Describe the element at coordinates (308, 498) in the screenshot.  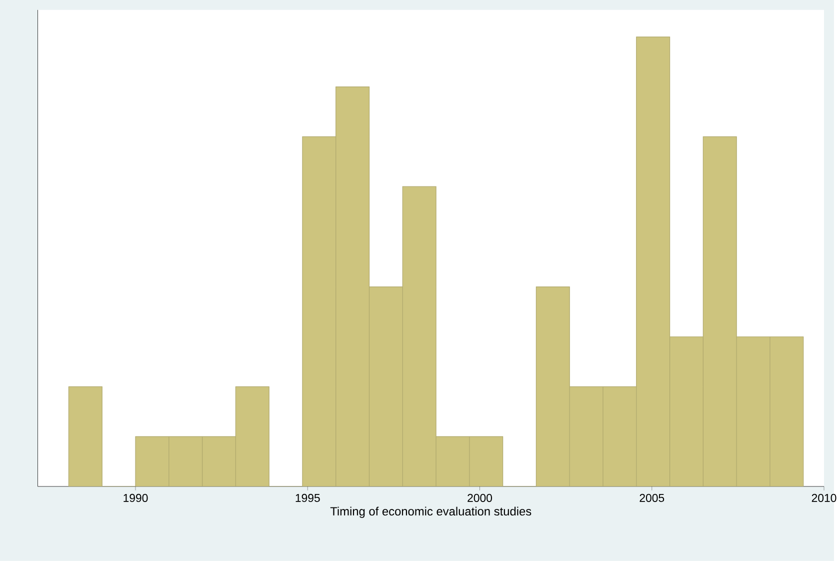
I see `x-tick-label: 1995` at that location.